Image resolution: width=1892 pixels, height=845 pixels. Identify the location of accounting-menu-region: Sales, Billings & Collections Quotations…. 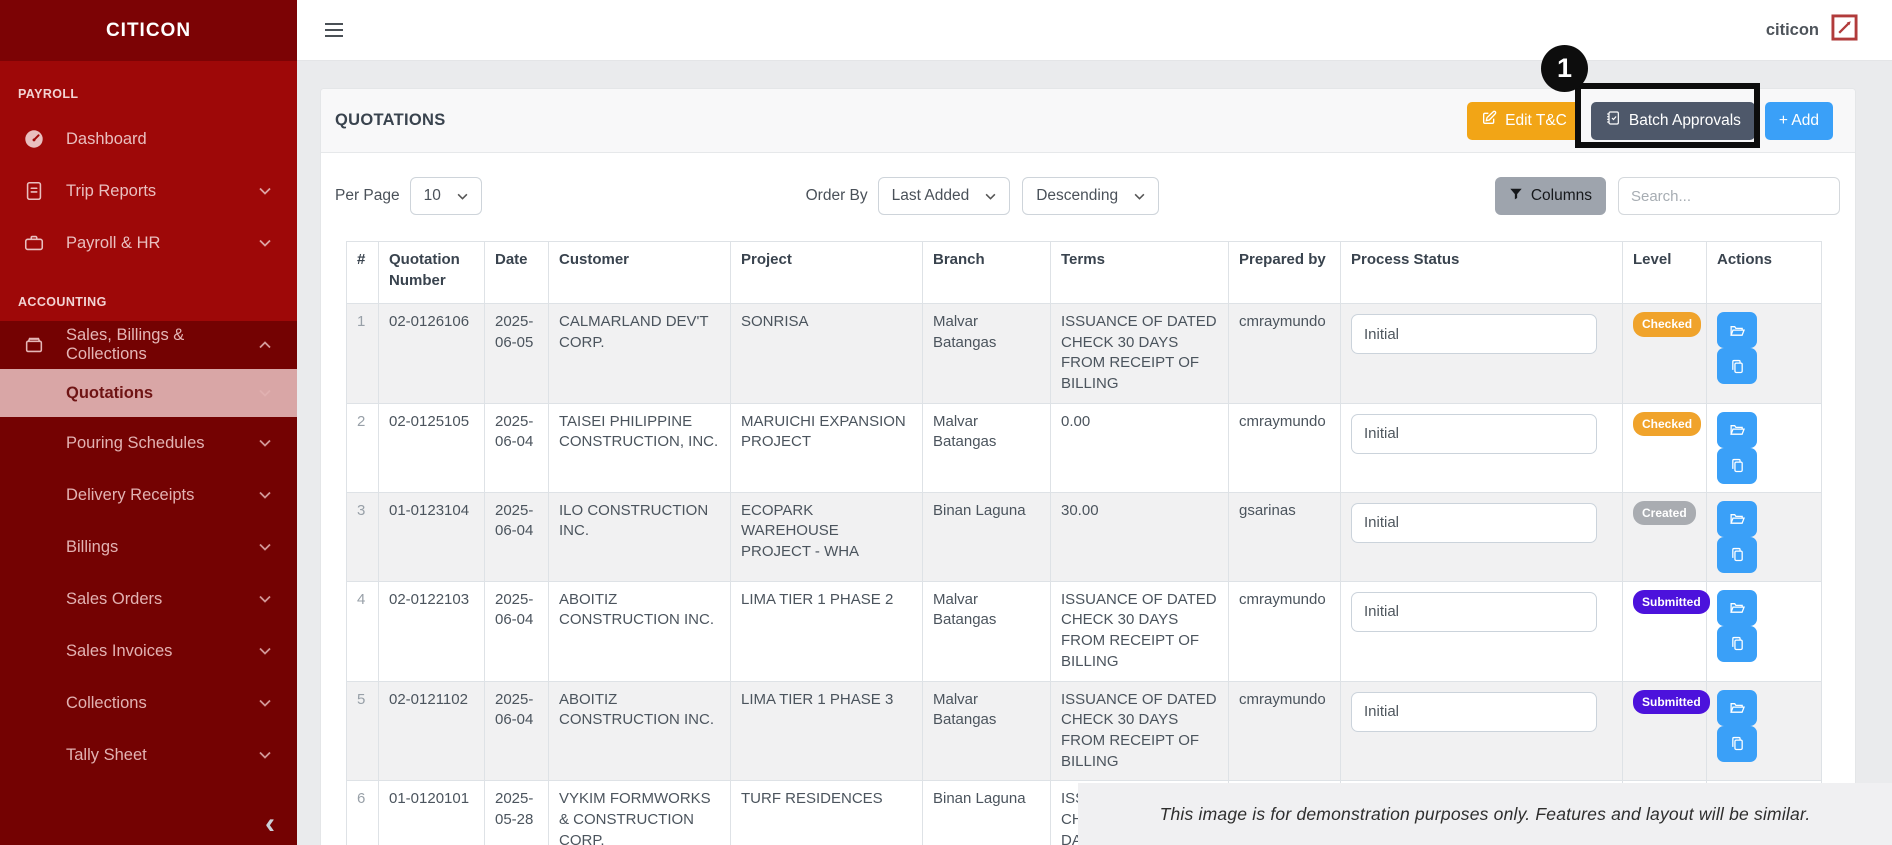
(148, 583).